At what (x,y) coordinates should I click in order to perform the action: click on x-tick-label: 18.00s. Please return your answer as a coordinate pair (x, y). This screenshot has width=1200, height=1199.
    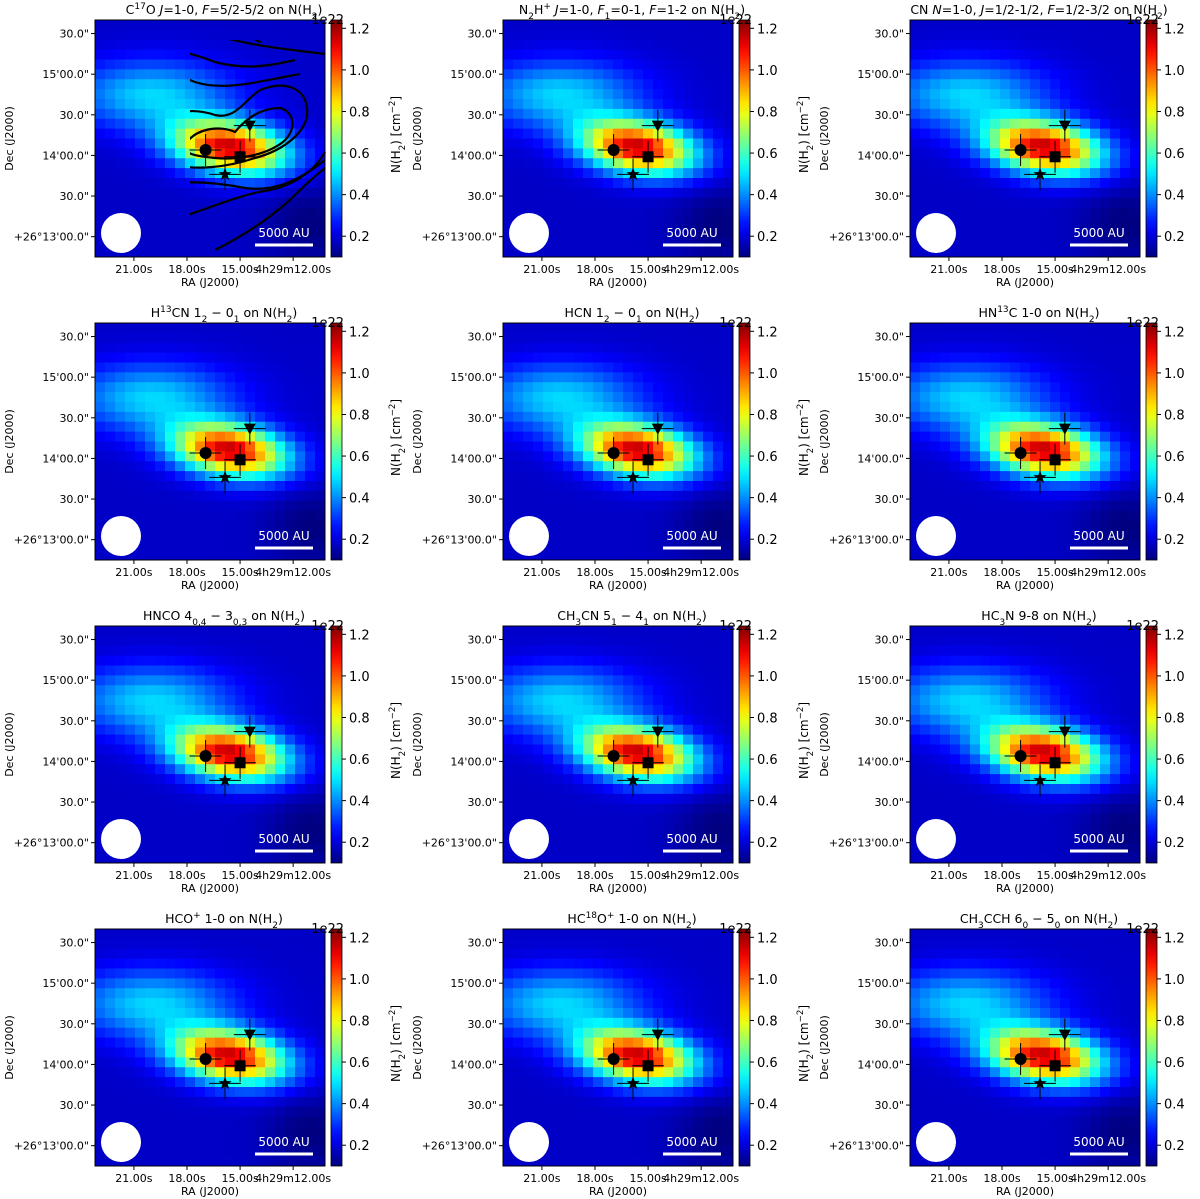
    Looking at the image, I should click on (1001, 269).